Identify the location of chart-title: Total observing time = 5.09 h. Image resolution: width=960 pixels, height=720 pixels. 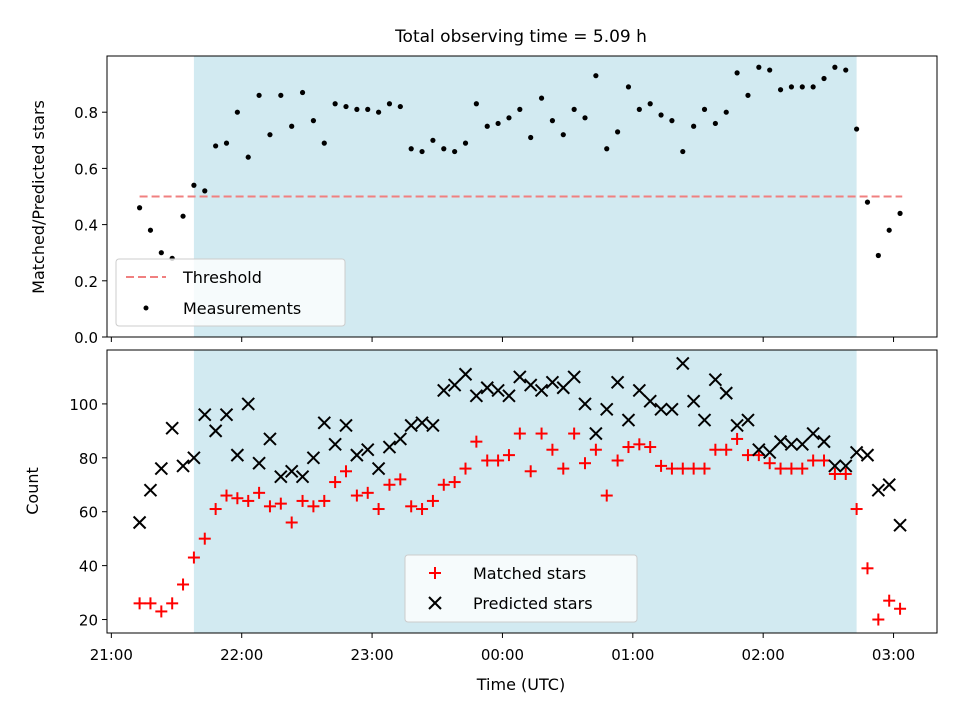
(520, 37).